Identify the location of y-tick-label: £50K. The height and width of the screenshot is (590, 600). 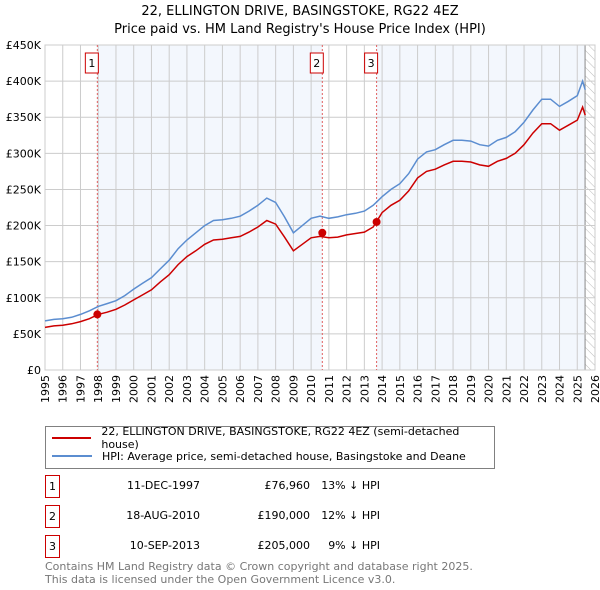
(27, 334).